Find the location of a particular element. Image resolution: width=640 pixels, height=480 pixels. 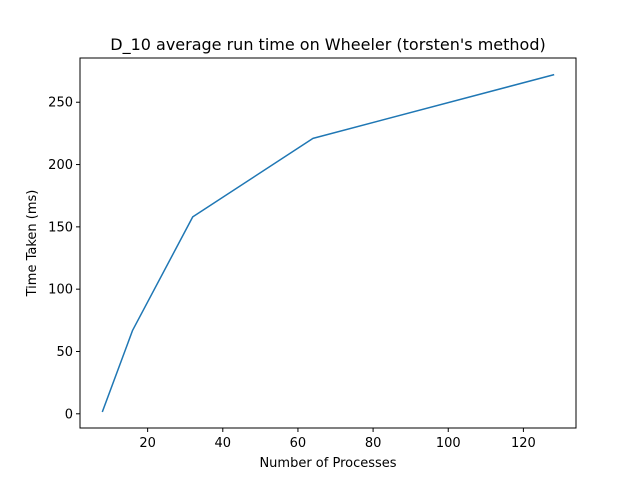

y-tick-label: 0 is located at coordinates (69, 414).